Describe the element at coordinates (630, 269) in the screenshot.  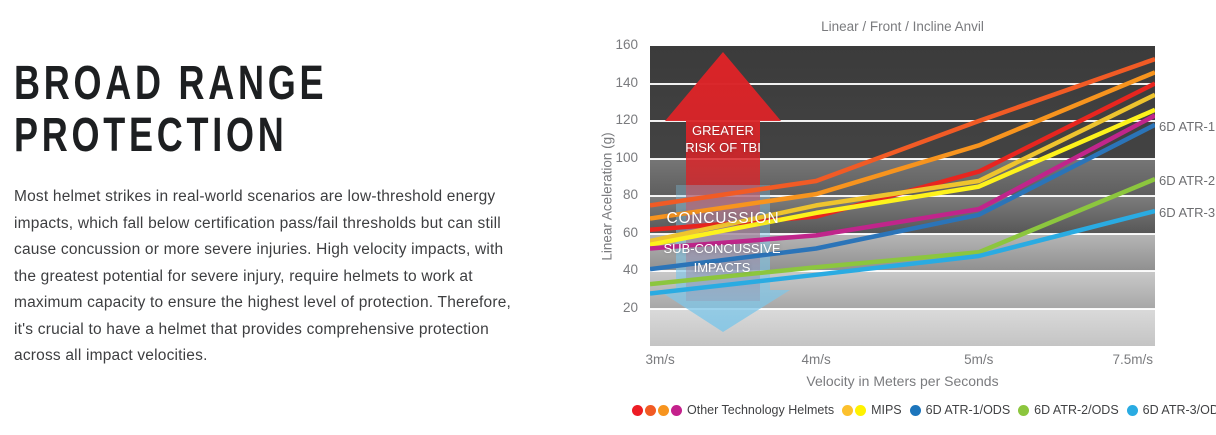
I see `y-tick-label: 40` at that location.